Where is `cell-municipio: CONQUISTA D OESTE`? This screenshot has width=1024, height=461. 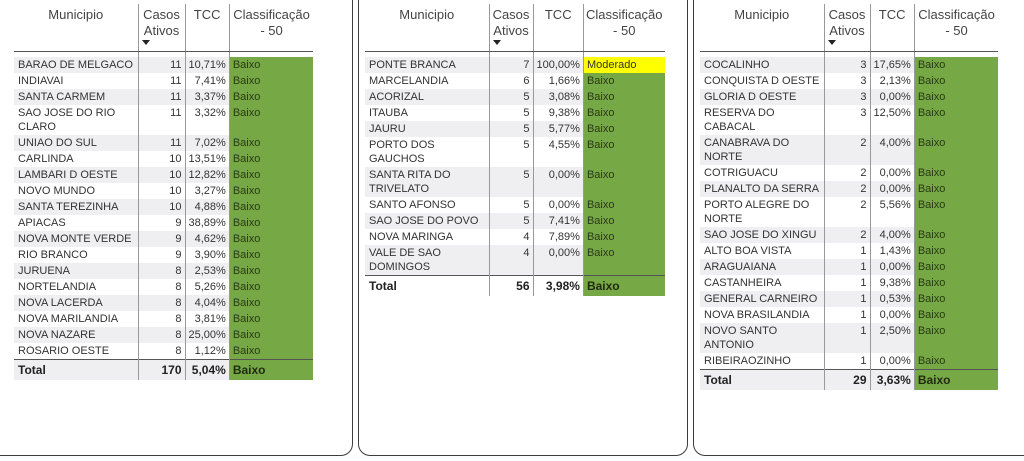
cell-municipio: CONQUISTA D OESTE is located at coordinates (762, 81).